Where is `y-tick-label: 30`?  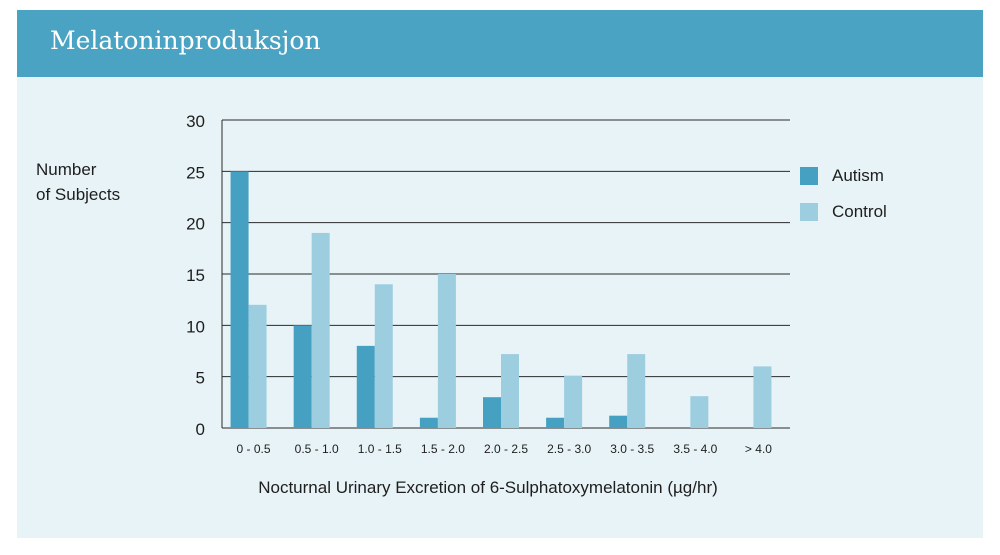
y-tick-label: 30 is located at coordinates (195, 121).